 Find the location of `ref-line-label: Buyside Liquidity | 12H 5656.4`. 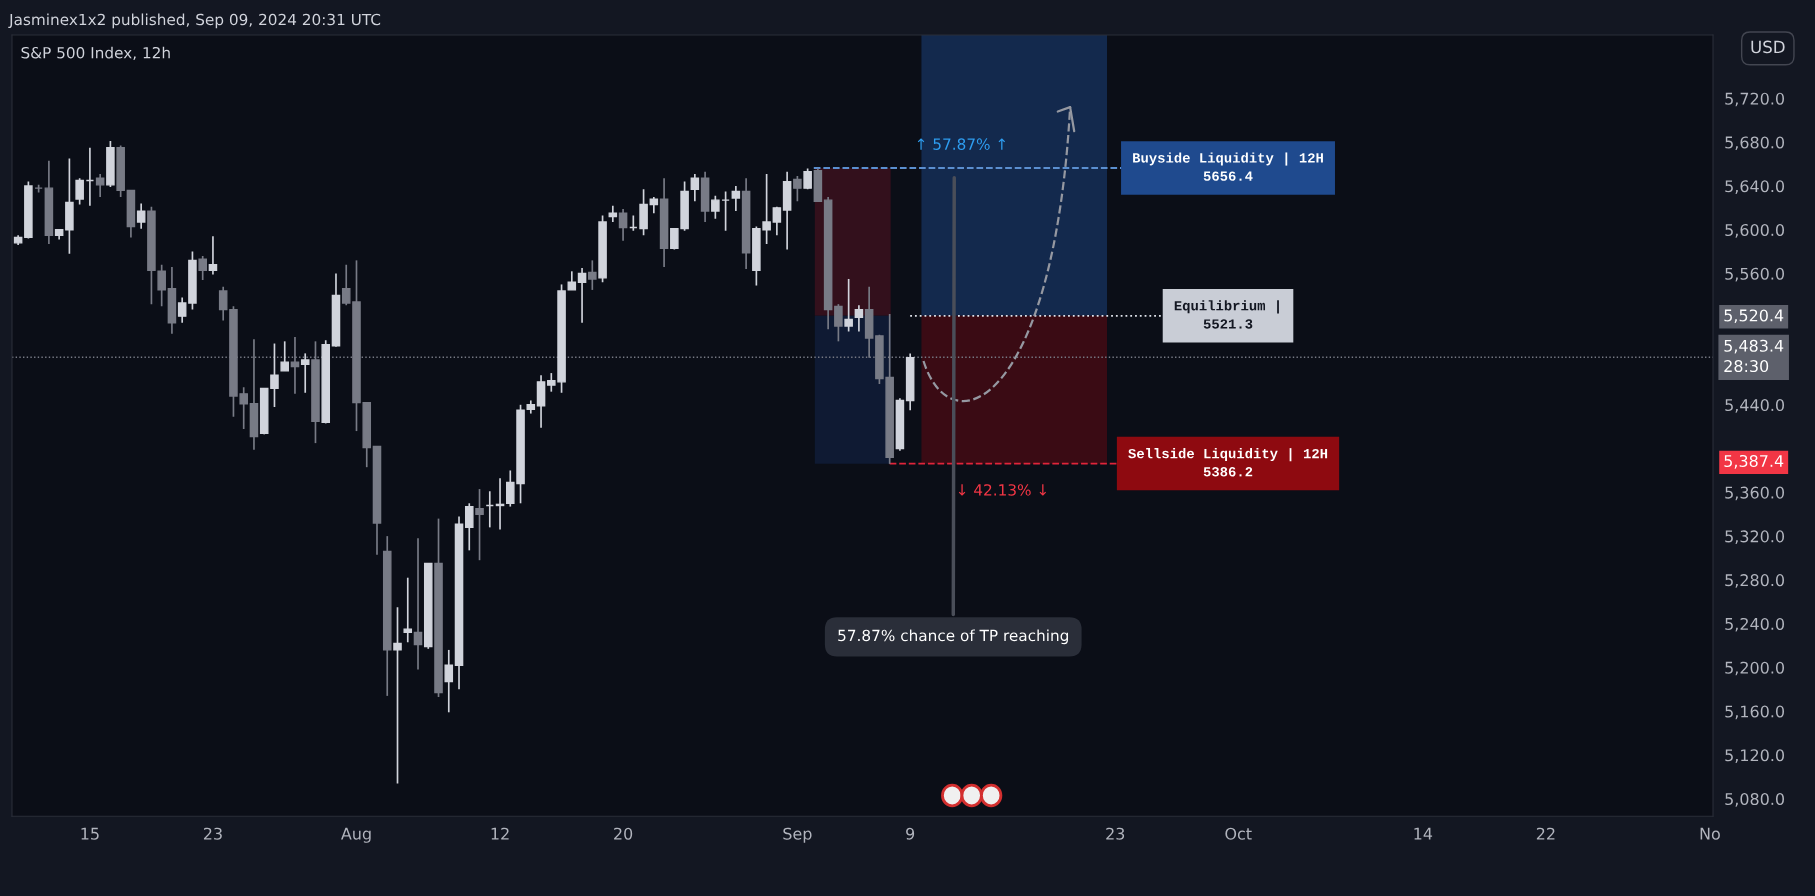

ref-line-label: Buyside Liquidity | 12H 5656.4 is located at coordinates (1228, 166).